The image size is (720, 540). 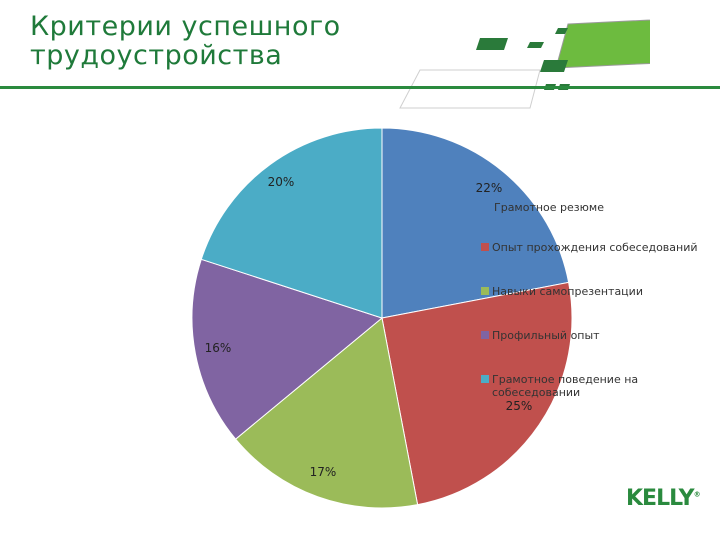 I want to click on legend-label-3: Навыки самопрезентации, so click(x=567, y=291).